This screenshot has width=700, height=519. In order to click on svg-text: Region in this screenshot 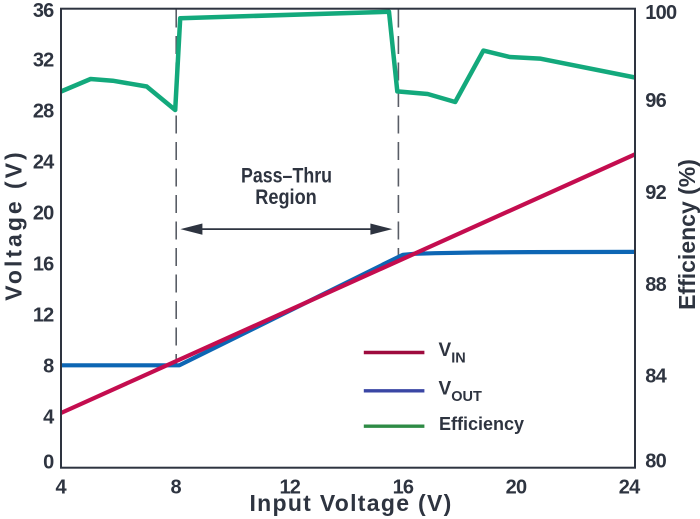, I will do `click(286, 197)`.